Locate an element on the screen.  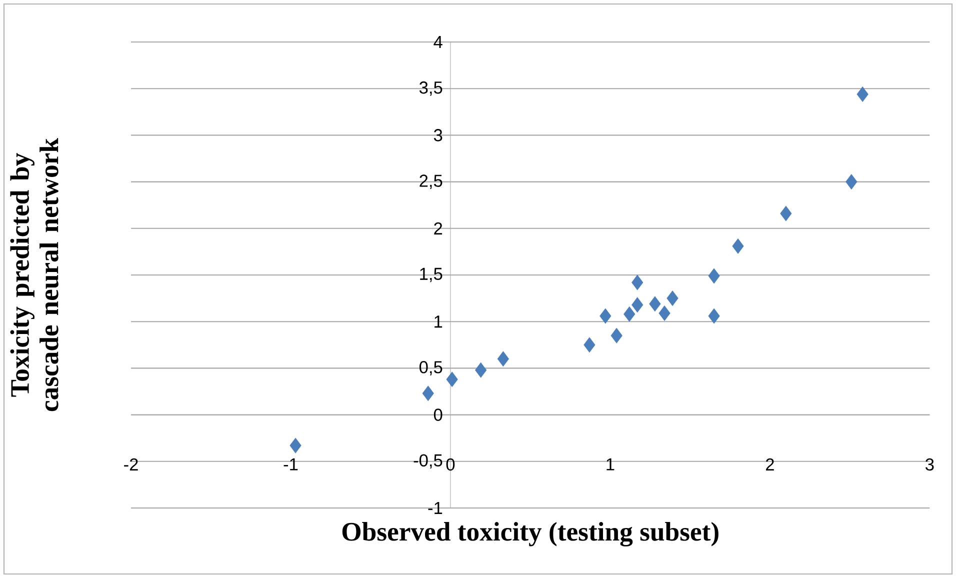
x-axis-title: Observed toxicity (testing subset) is located at coordinates (530, 534).